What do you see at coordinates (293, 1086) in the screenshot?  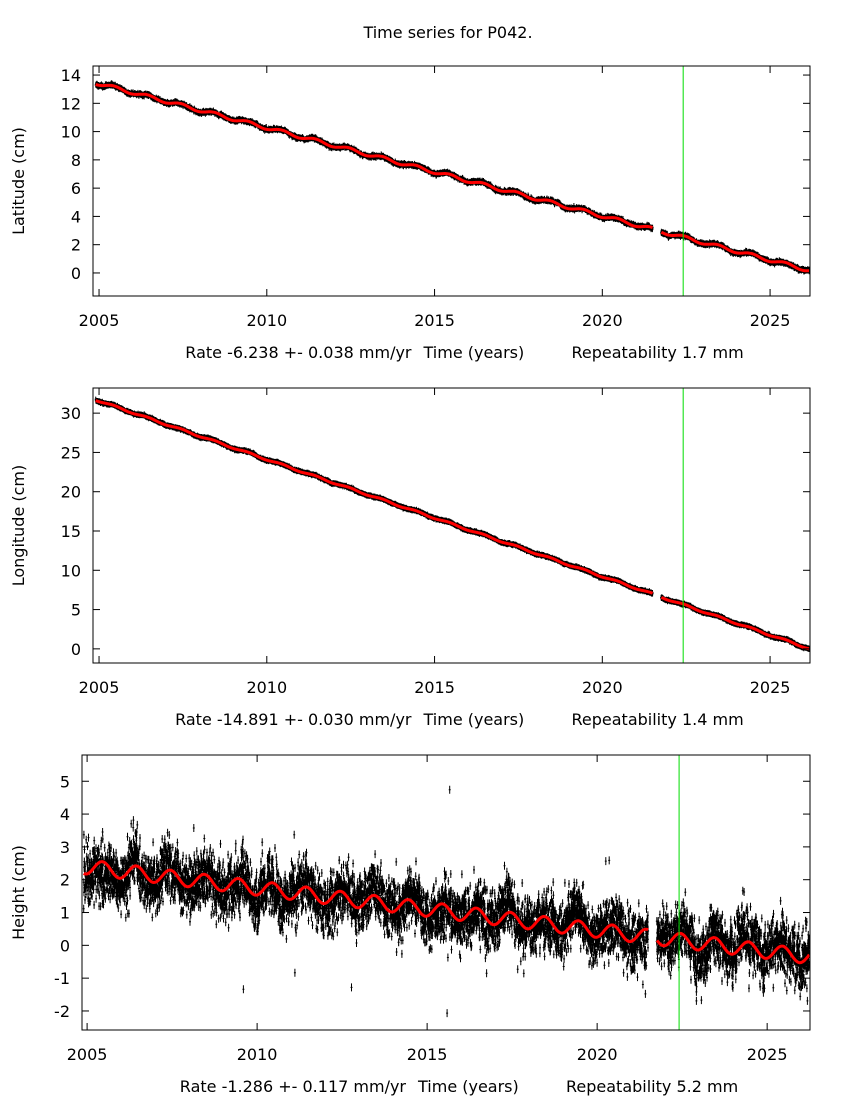 I see `rate-label: Rate -1.286 +- 0.117 mm/yr` at bounding box center [293, 1086].